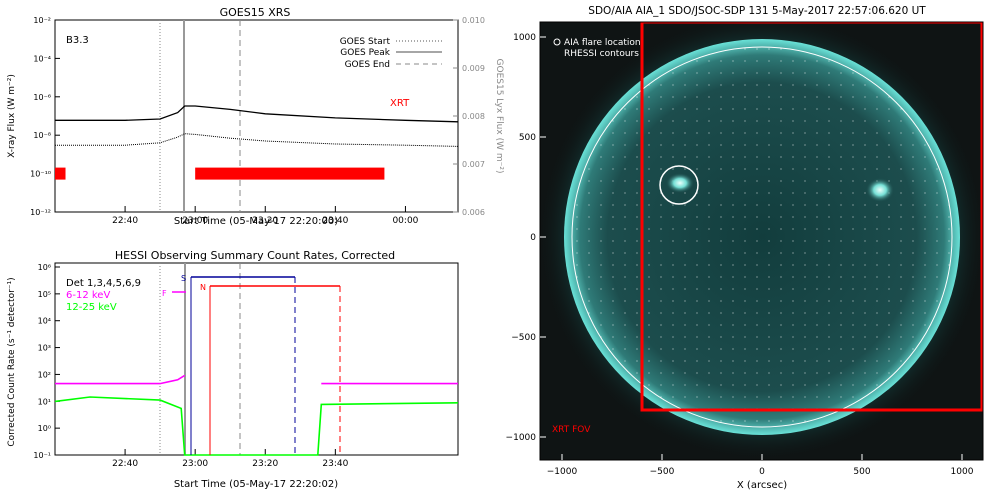 This screenshot has height=500, width=1000. Describe the element at coordinates (125, 464) in the screenshot. I see `hessi-x-tick-label: 22:40` at that location.